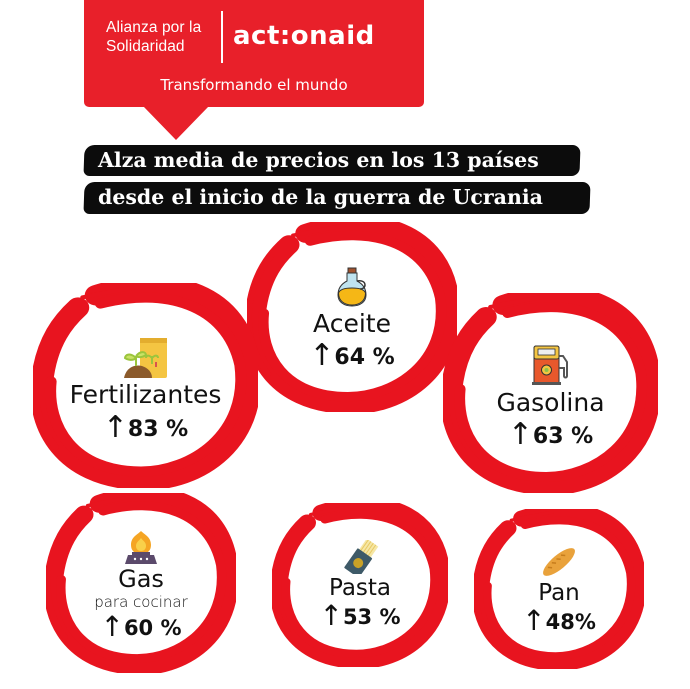  I want to click on price-card-aceite: Aceite ↑ 64 %, so click(352, 317).